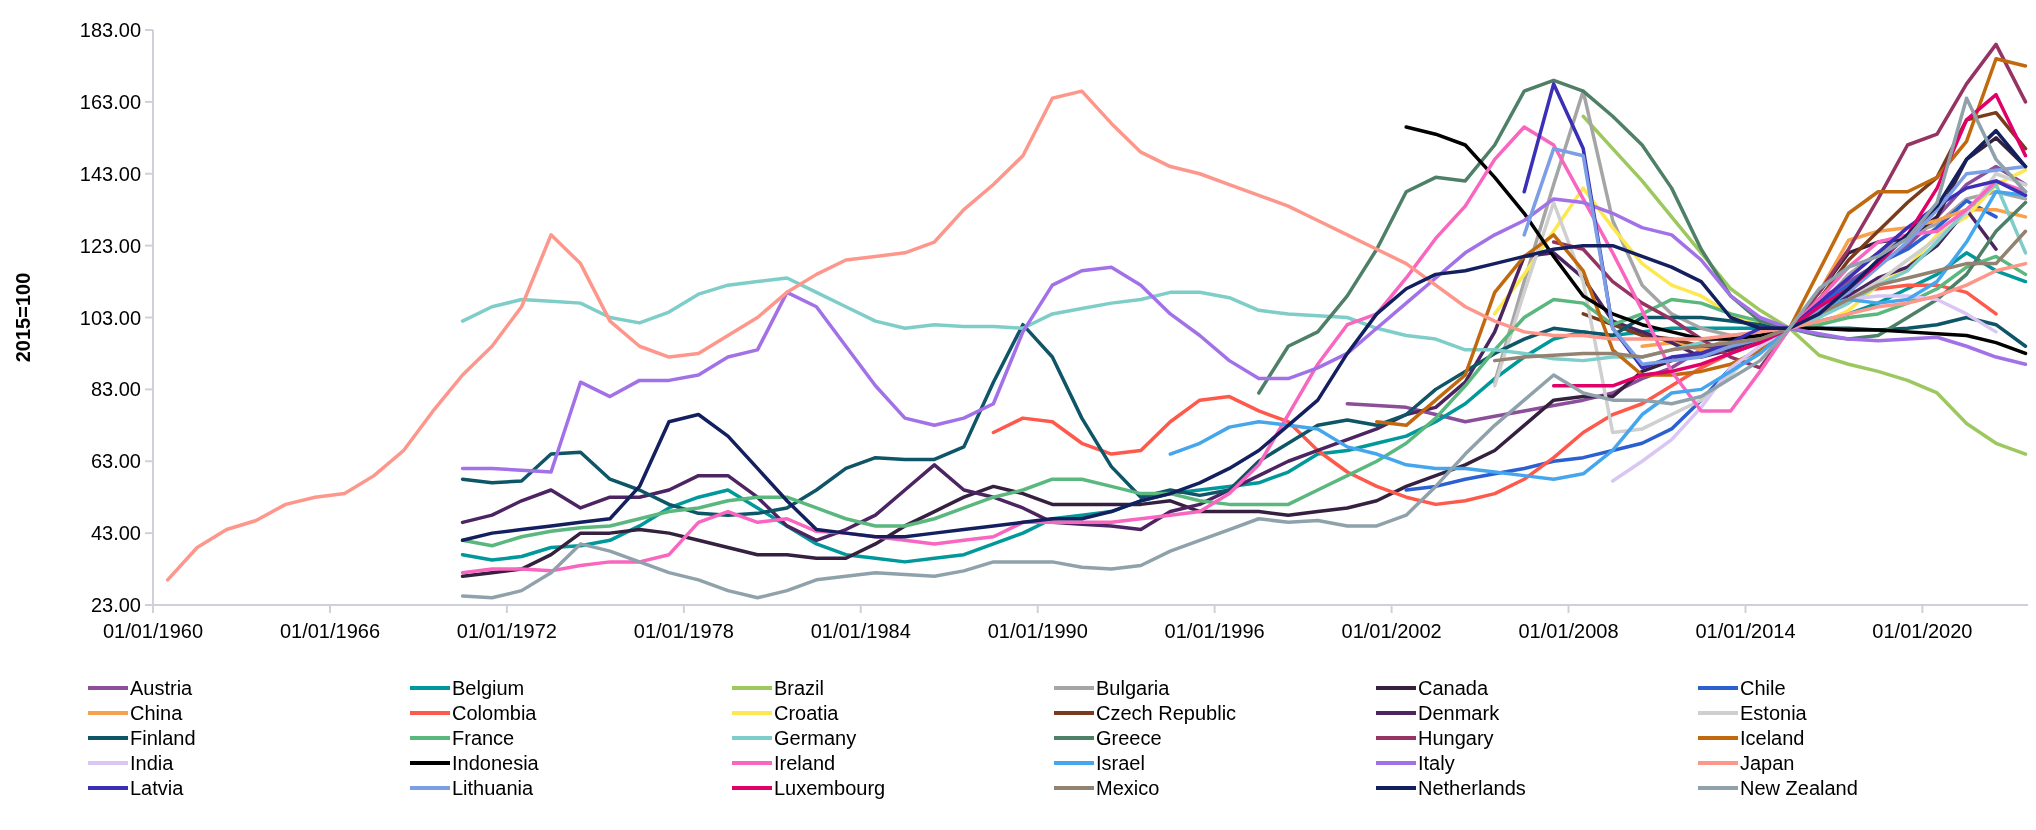 The image size is (2036, 830). Describe the element at coordinates (110, 101) in the screenshot. I see `y-tick-label: 163.00` at that location.